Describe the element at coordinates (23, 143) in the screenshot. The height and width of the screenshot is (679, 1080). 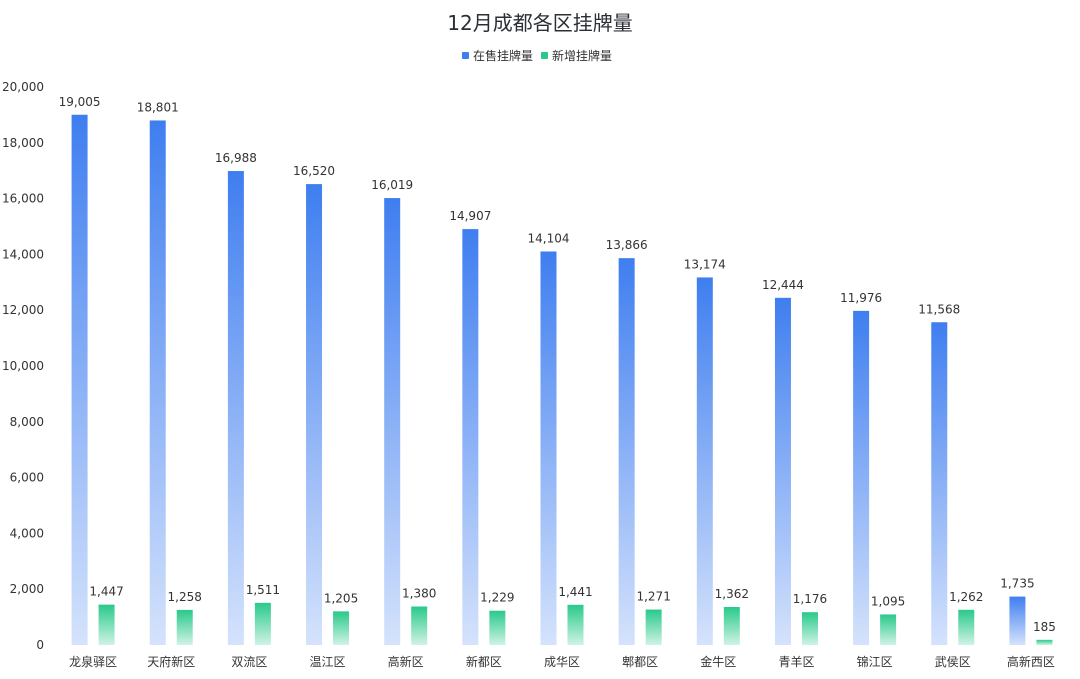
I see `y-tick-label: 18,000` at that location.